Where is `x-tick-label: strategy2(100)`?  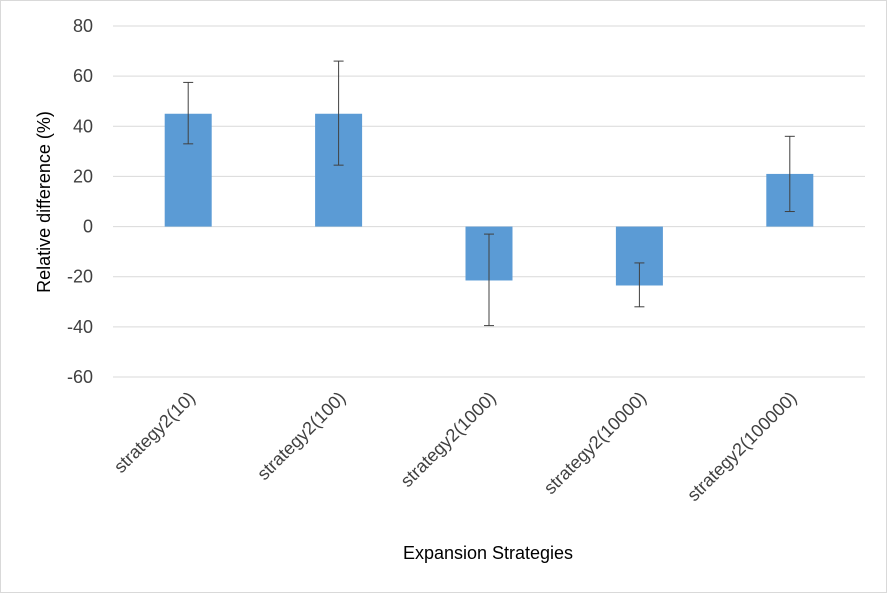 x-tick-label: strategy2(100) is located at coordinates (301, 436).